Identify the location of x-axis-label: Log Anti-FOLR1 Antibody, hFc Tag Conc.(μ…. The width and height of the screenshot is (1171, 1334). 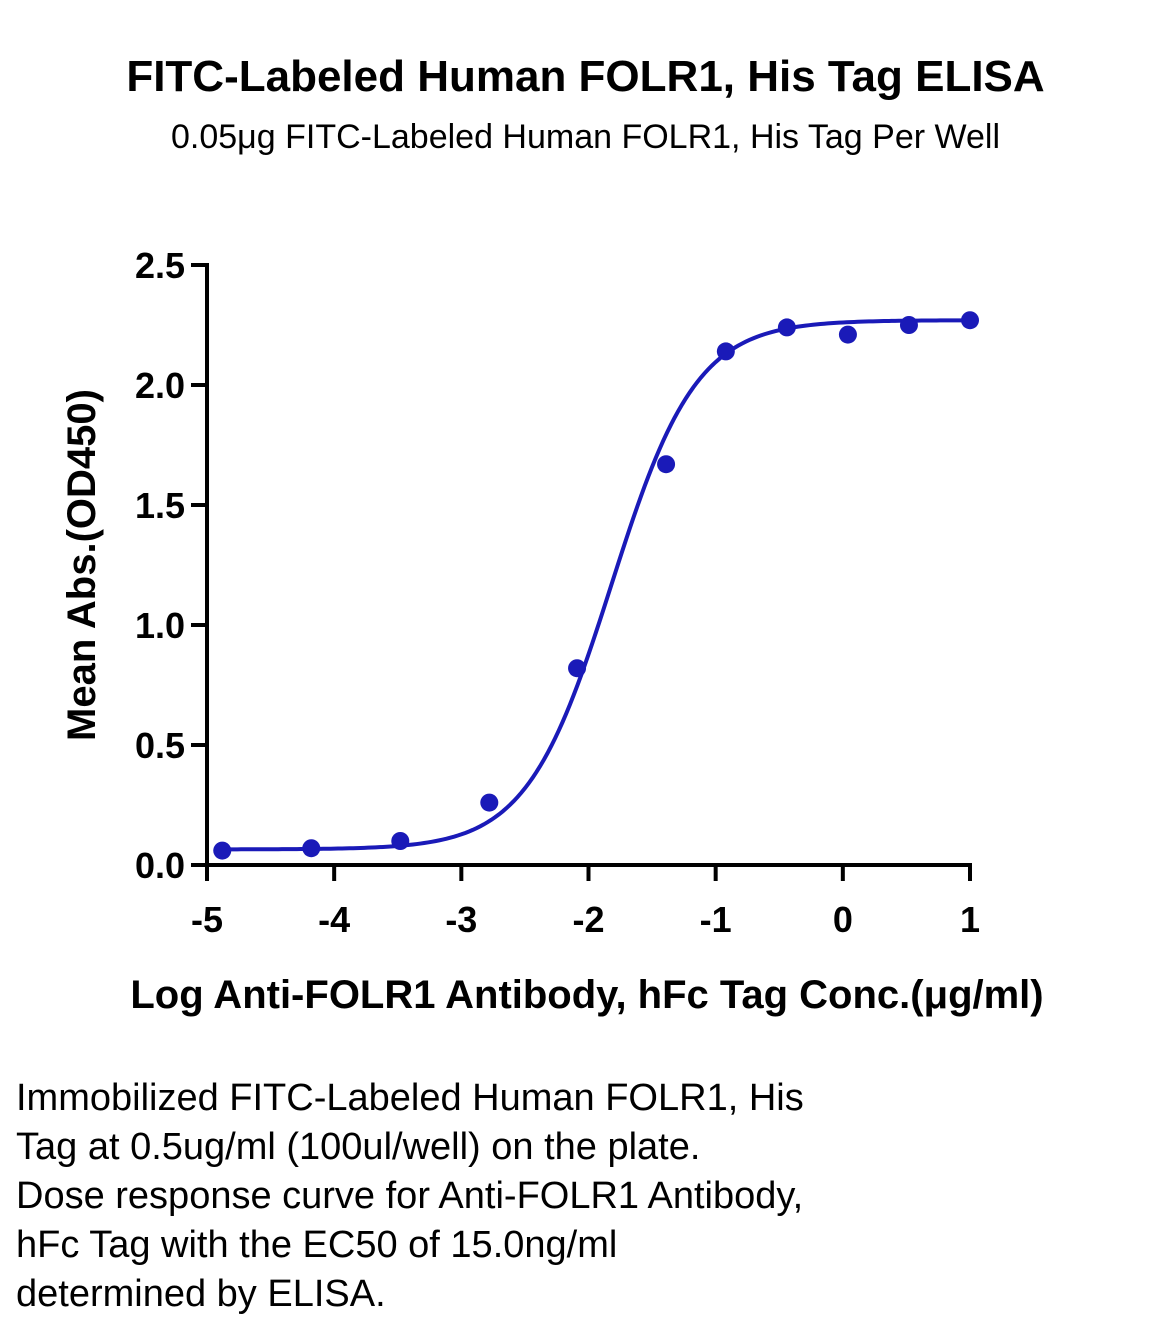
(586, 995).